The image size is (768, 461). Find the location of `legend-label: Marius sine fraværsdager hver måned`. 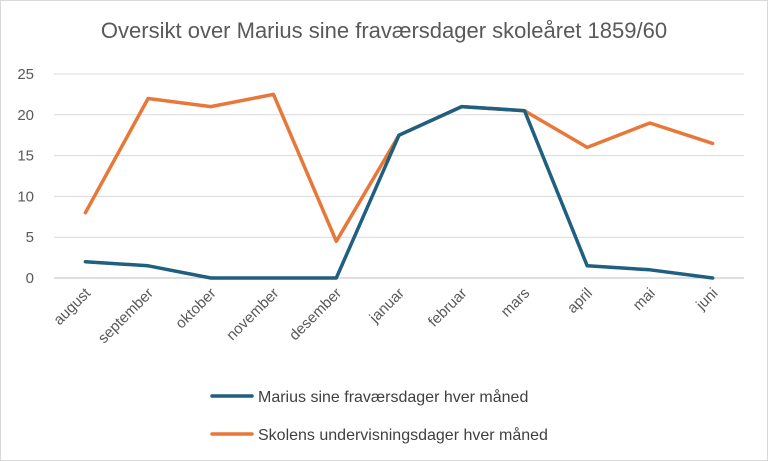

legend-label: Marius sine fraværsdager hver måned is located at coordinates (393, 397).